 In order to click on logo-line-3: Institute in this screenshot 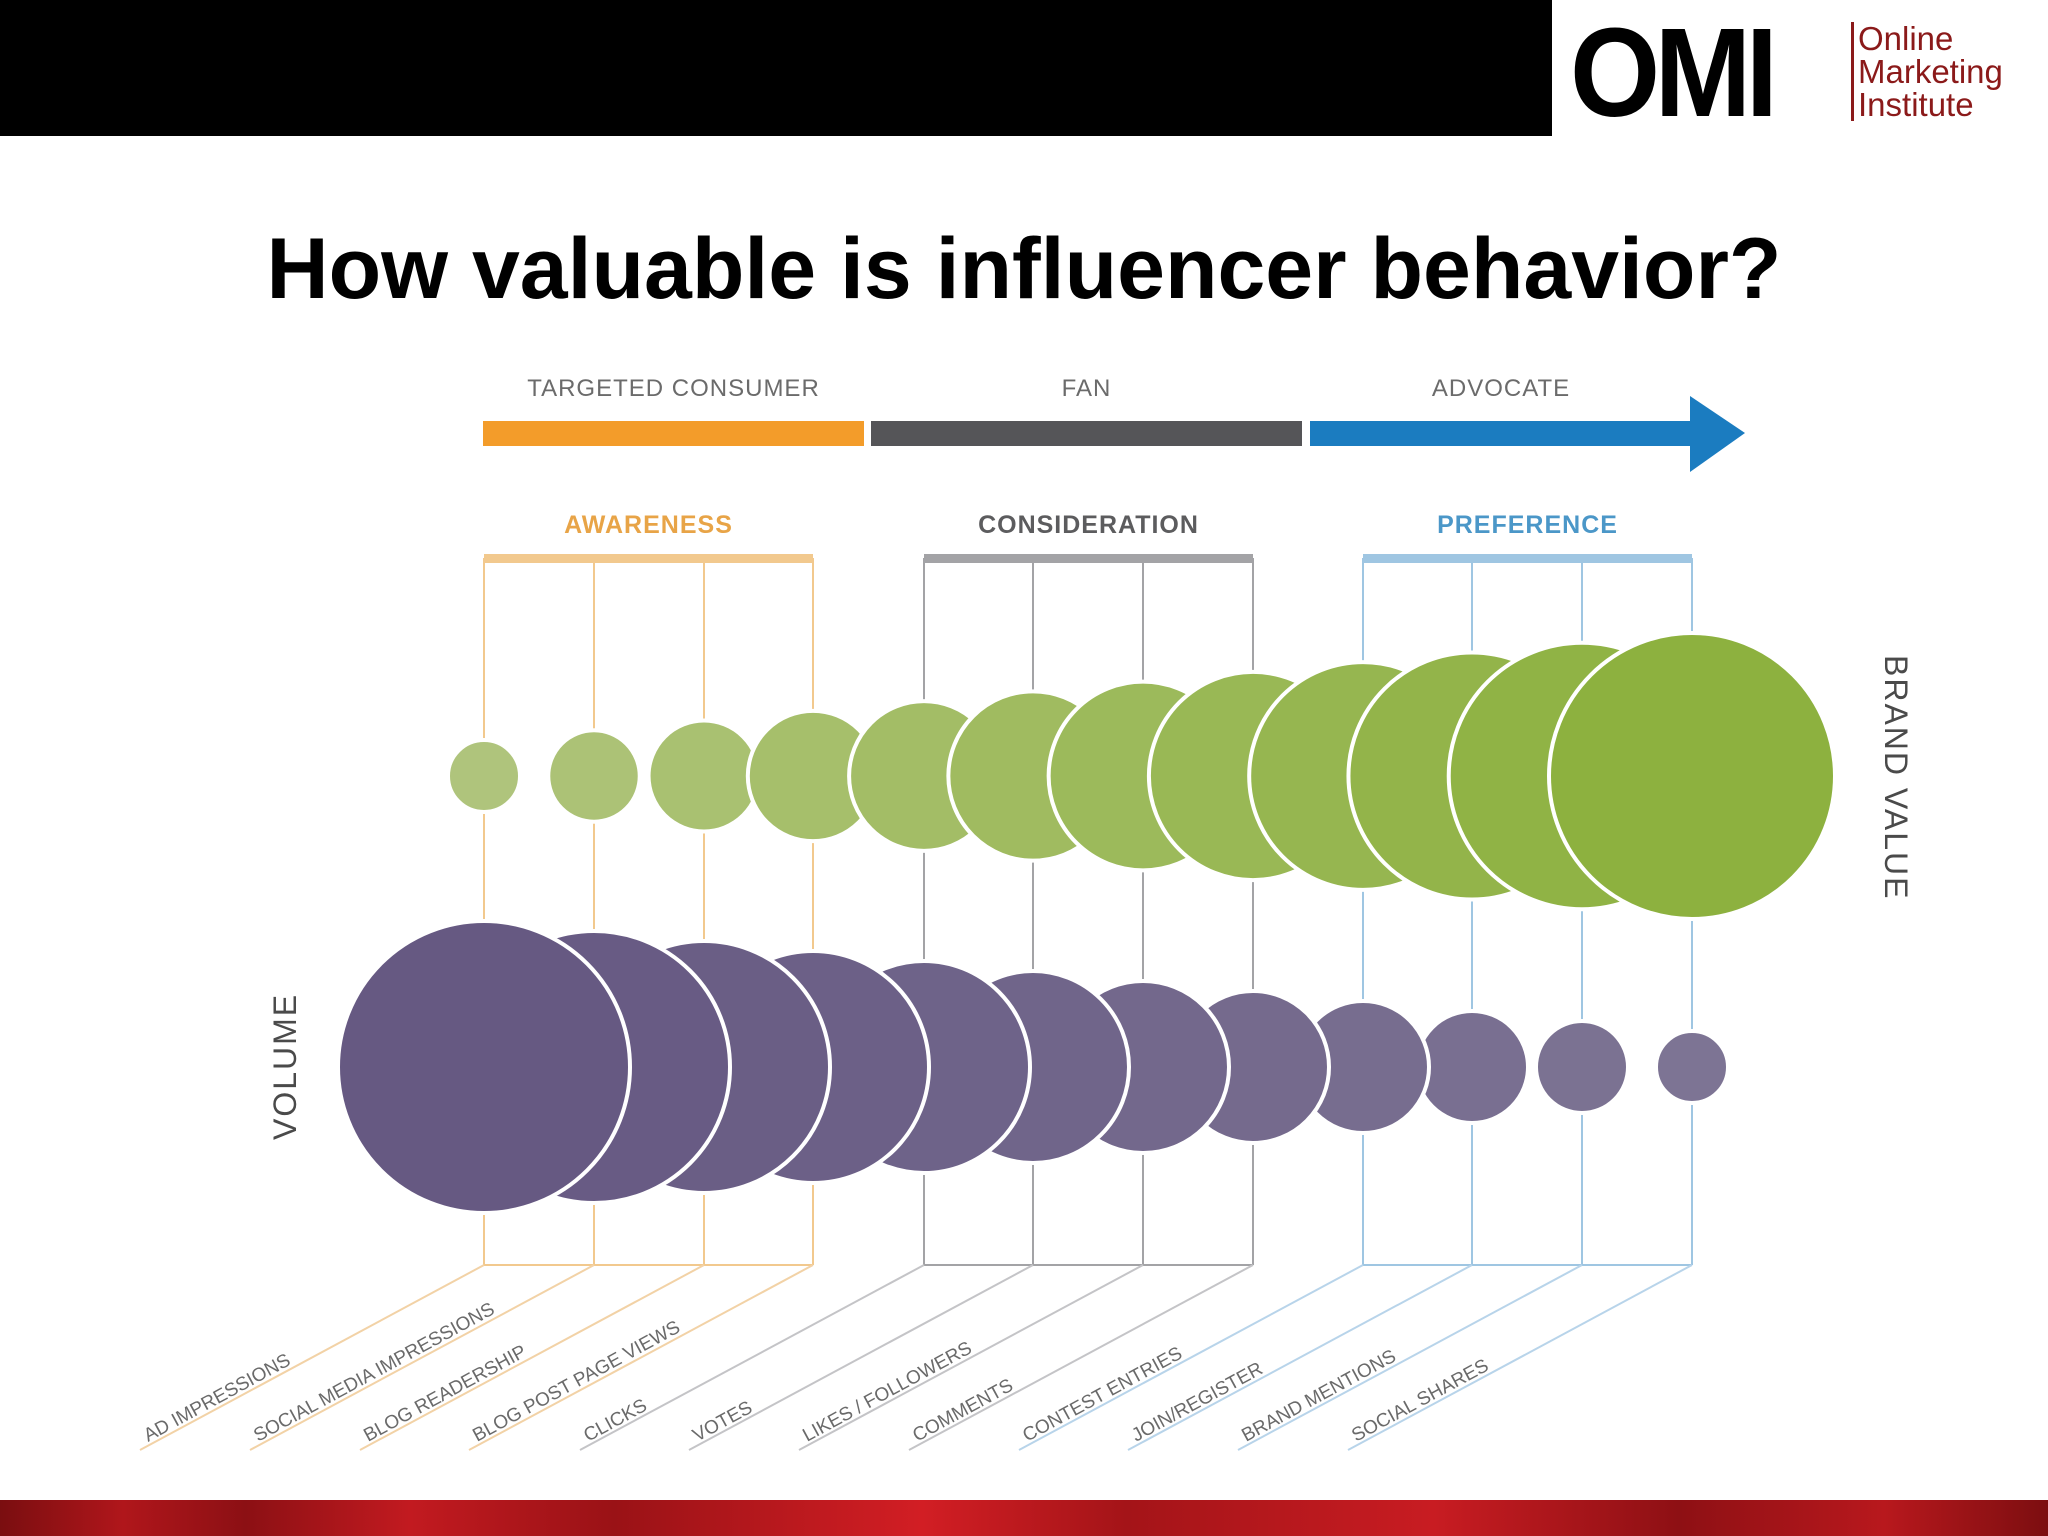, I will do `click(1916, 104)`.